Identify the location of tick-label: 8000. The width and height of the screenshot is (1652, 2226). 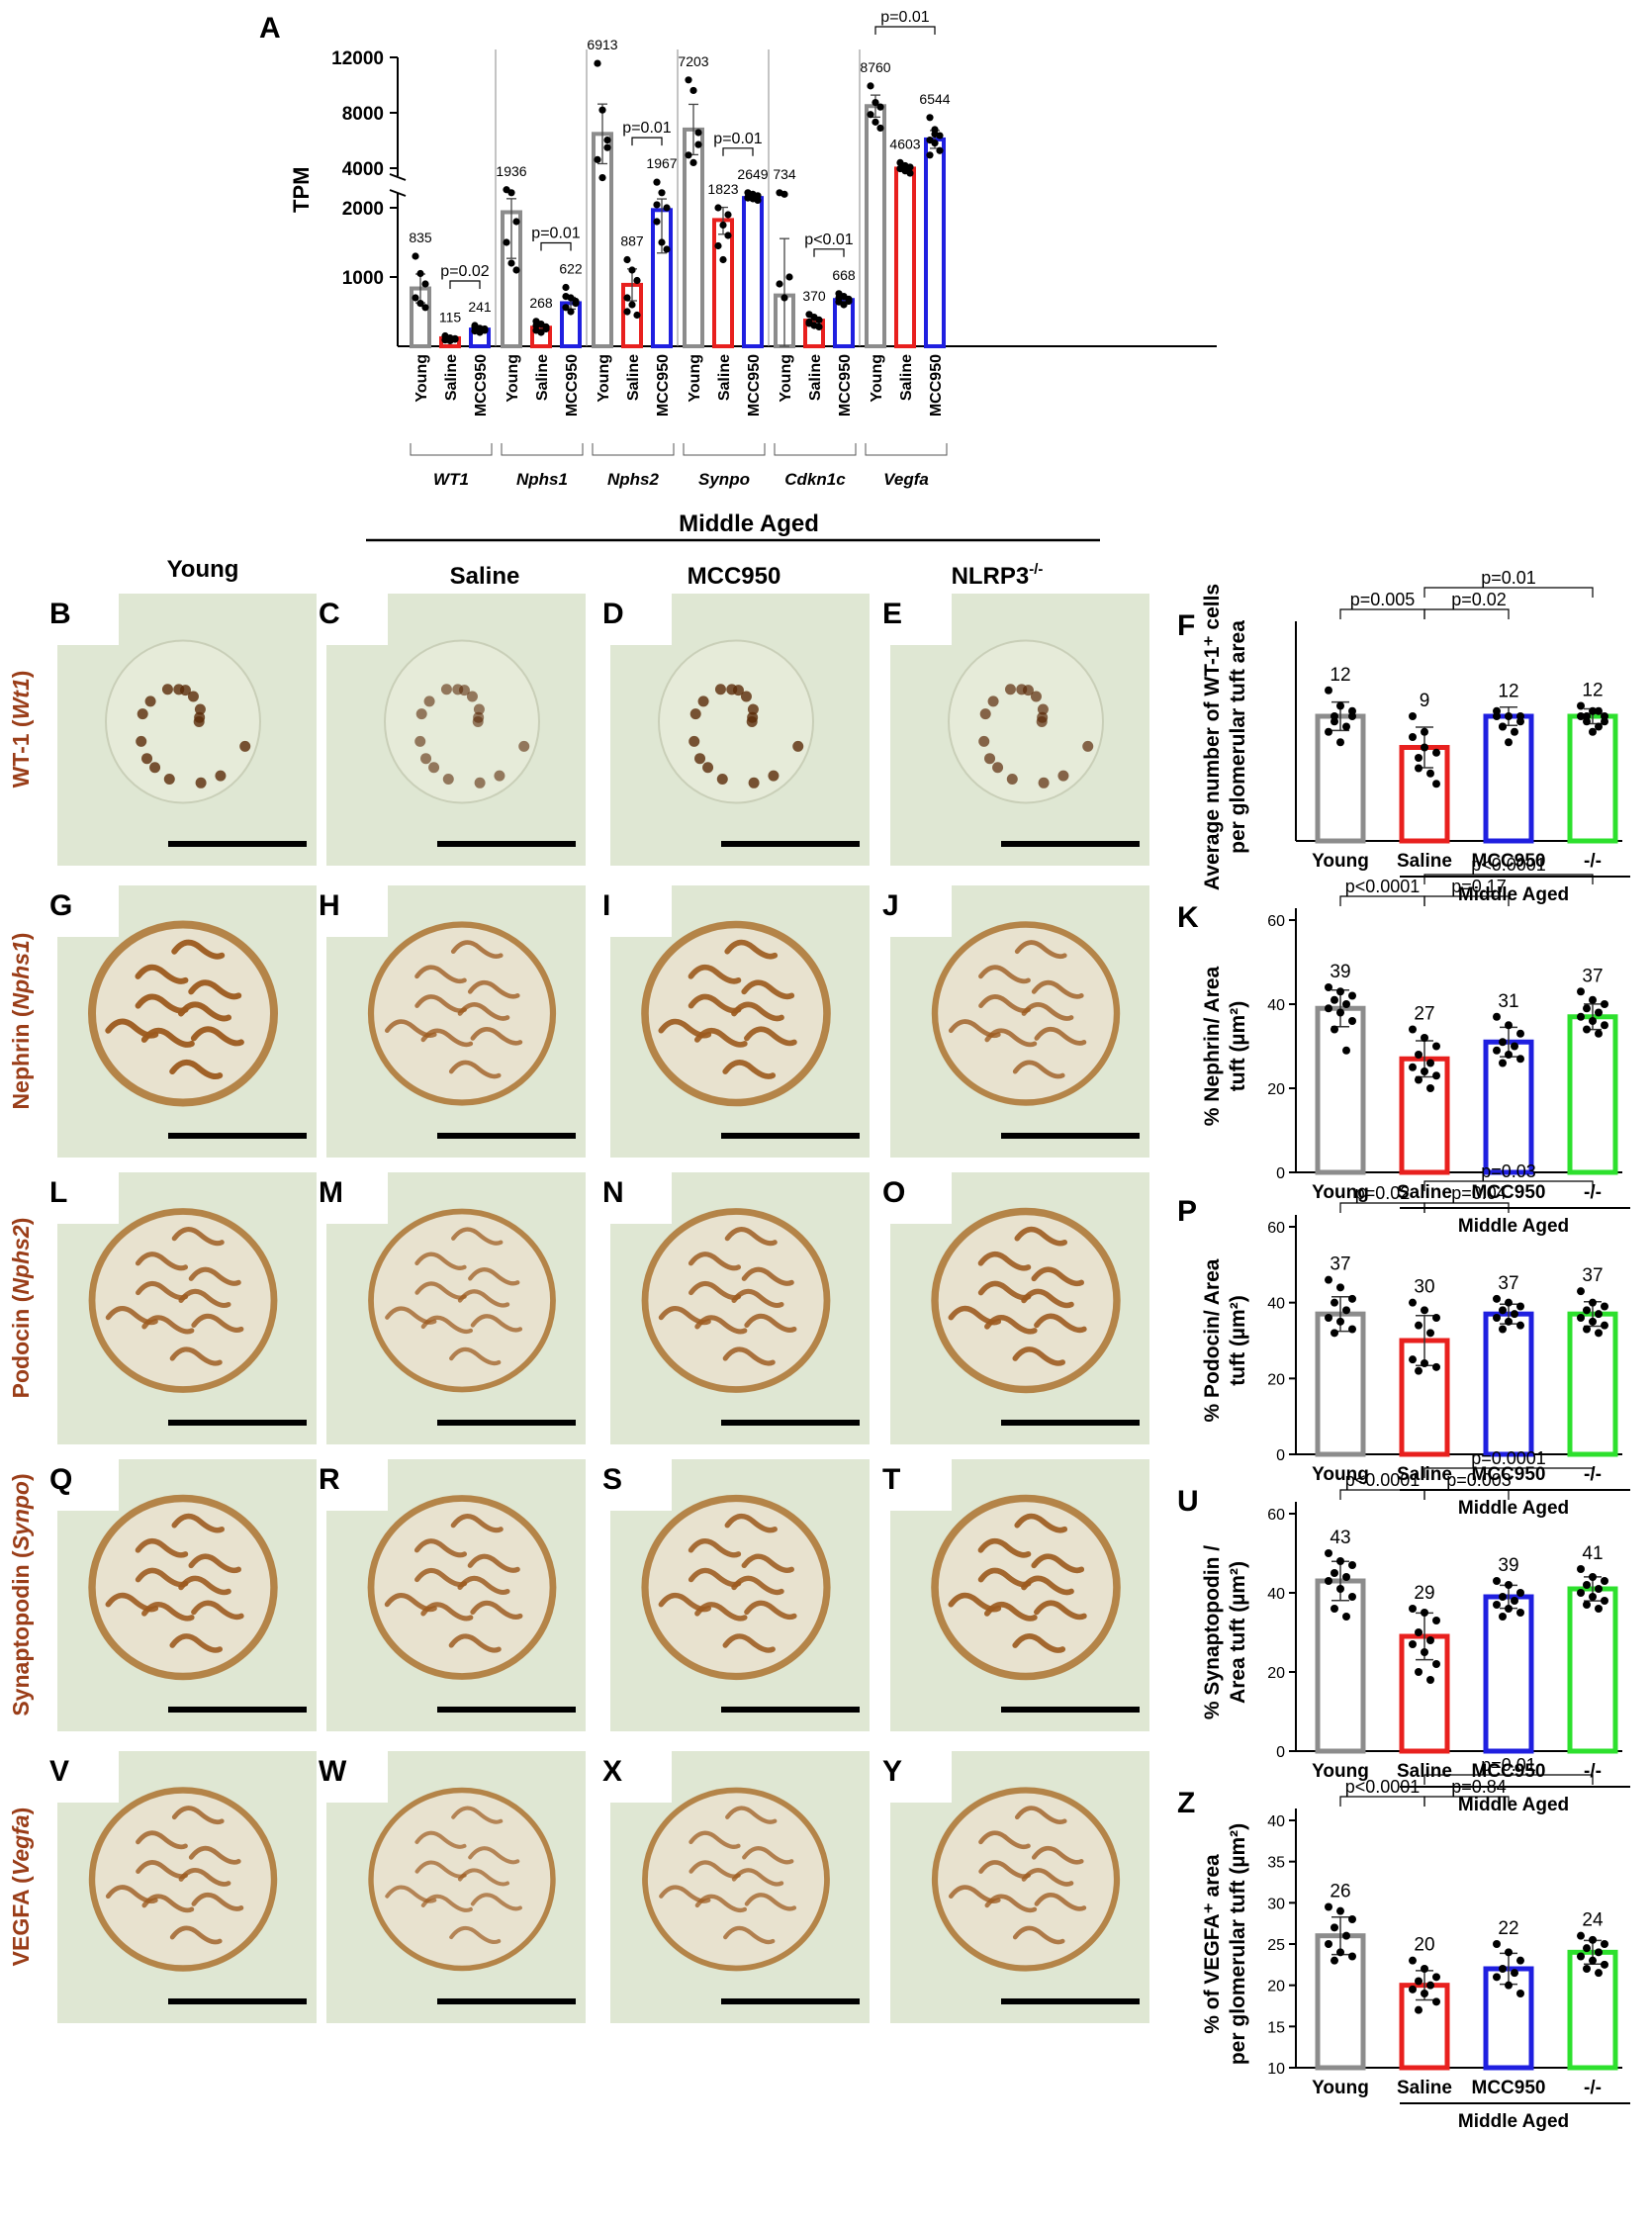
(363, 114).